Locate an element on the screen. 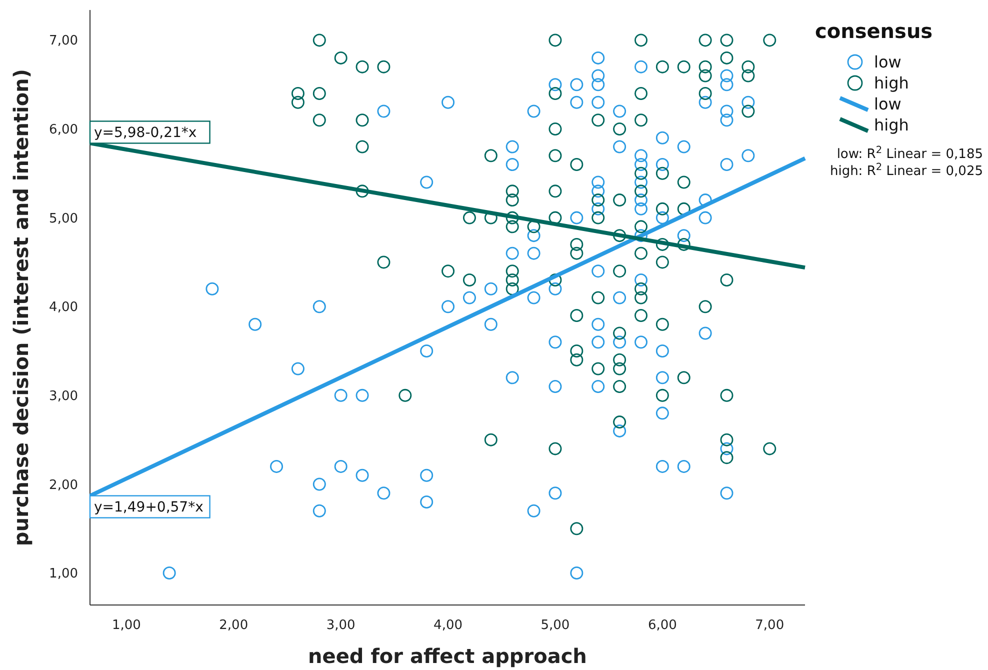 The height and width of the screenshot is (670, 988). x-tick-label: 1,00 is located at coordinates (126, 625).